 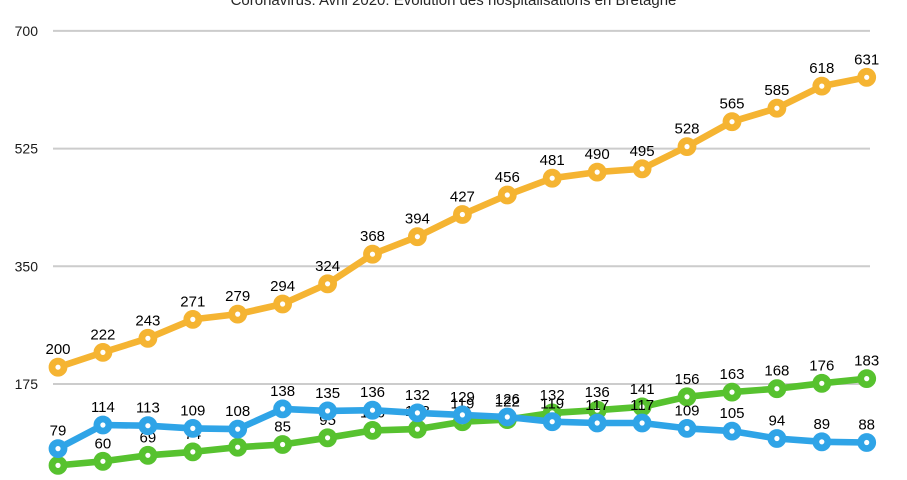 I want to click on y-axis-tick-label: 700, so click(x=27, y=31).